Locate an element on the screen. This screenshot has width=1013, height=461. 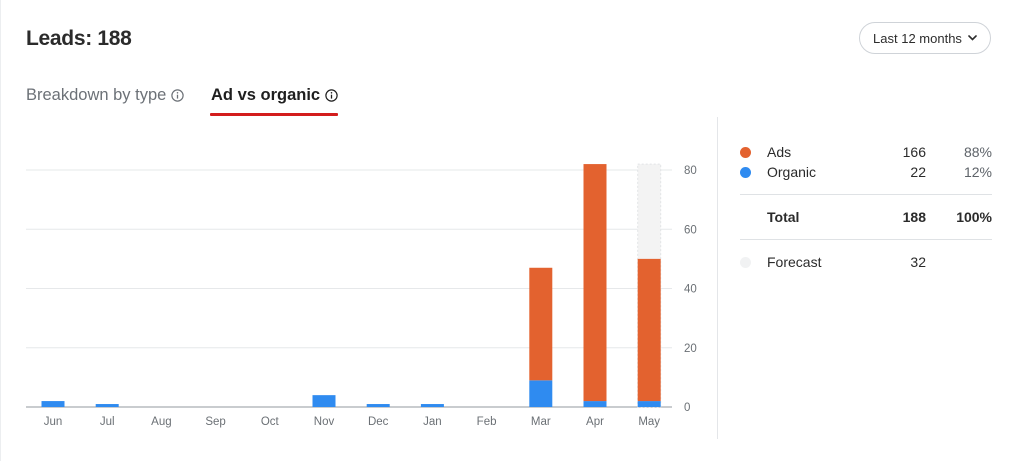
x-tick-label: Jun is located at coordinates (53, 422).